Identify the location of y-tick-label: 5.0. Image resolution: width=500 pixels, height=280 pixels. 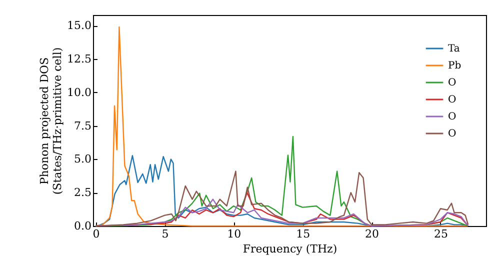
(83, 159).